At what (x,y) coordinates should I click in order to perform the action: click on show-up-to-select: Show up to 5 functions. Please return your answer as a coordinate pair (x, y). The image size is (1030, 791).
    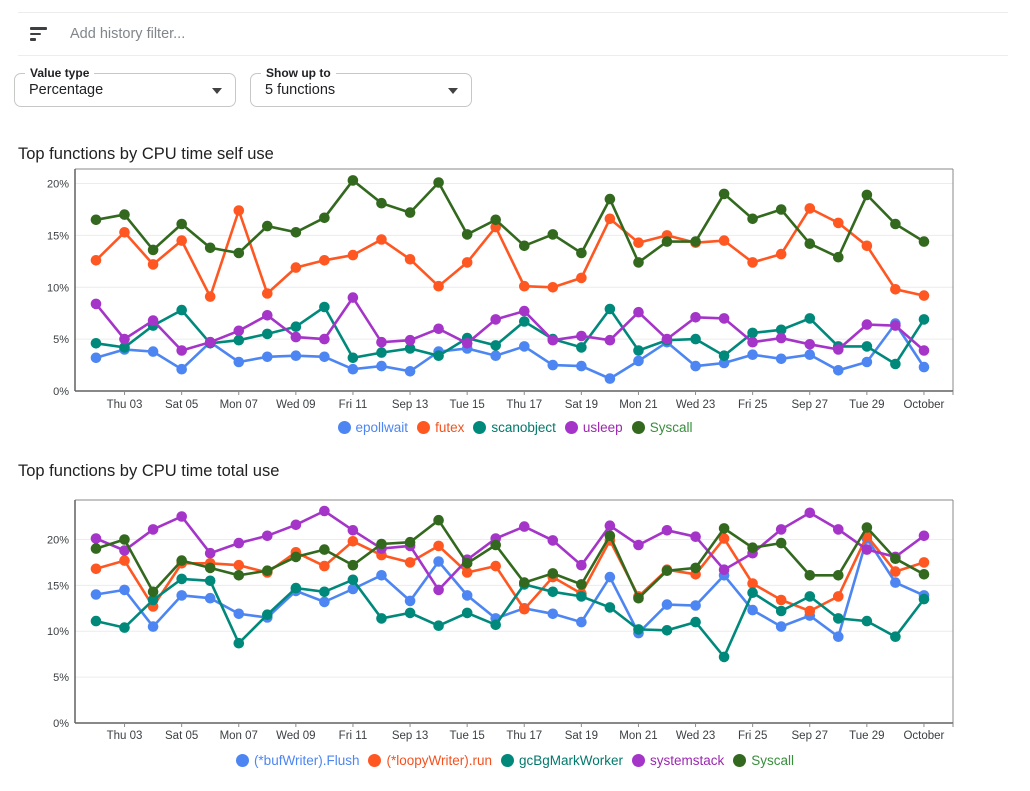
    Looking at the image, I should click on (361, 86).